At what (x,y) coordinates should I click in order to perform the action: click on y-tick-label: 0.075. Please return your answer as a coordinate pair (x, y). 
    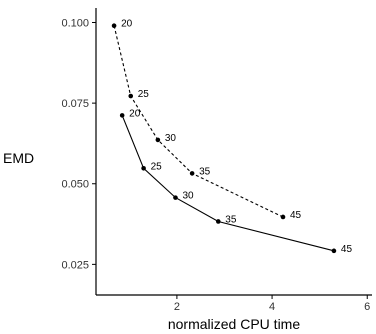
    Looking at the image, I should click on (75, 104).